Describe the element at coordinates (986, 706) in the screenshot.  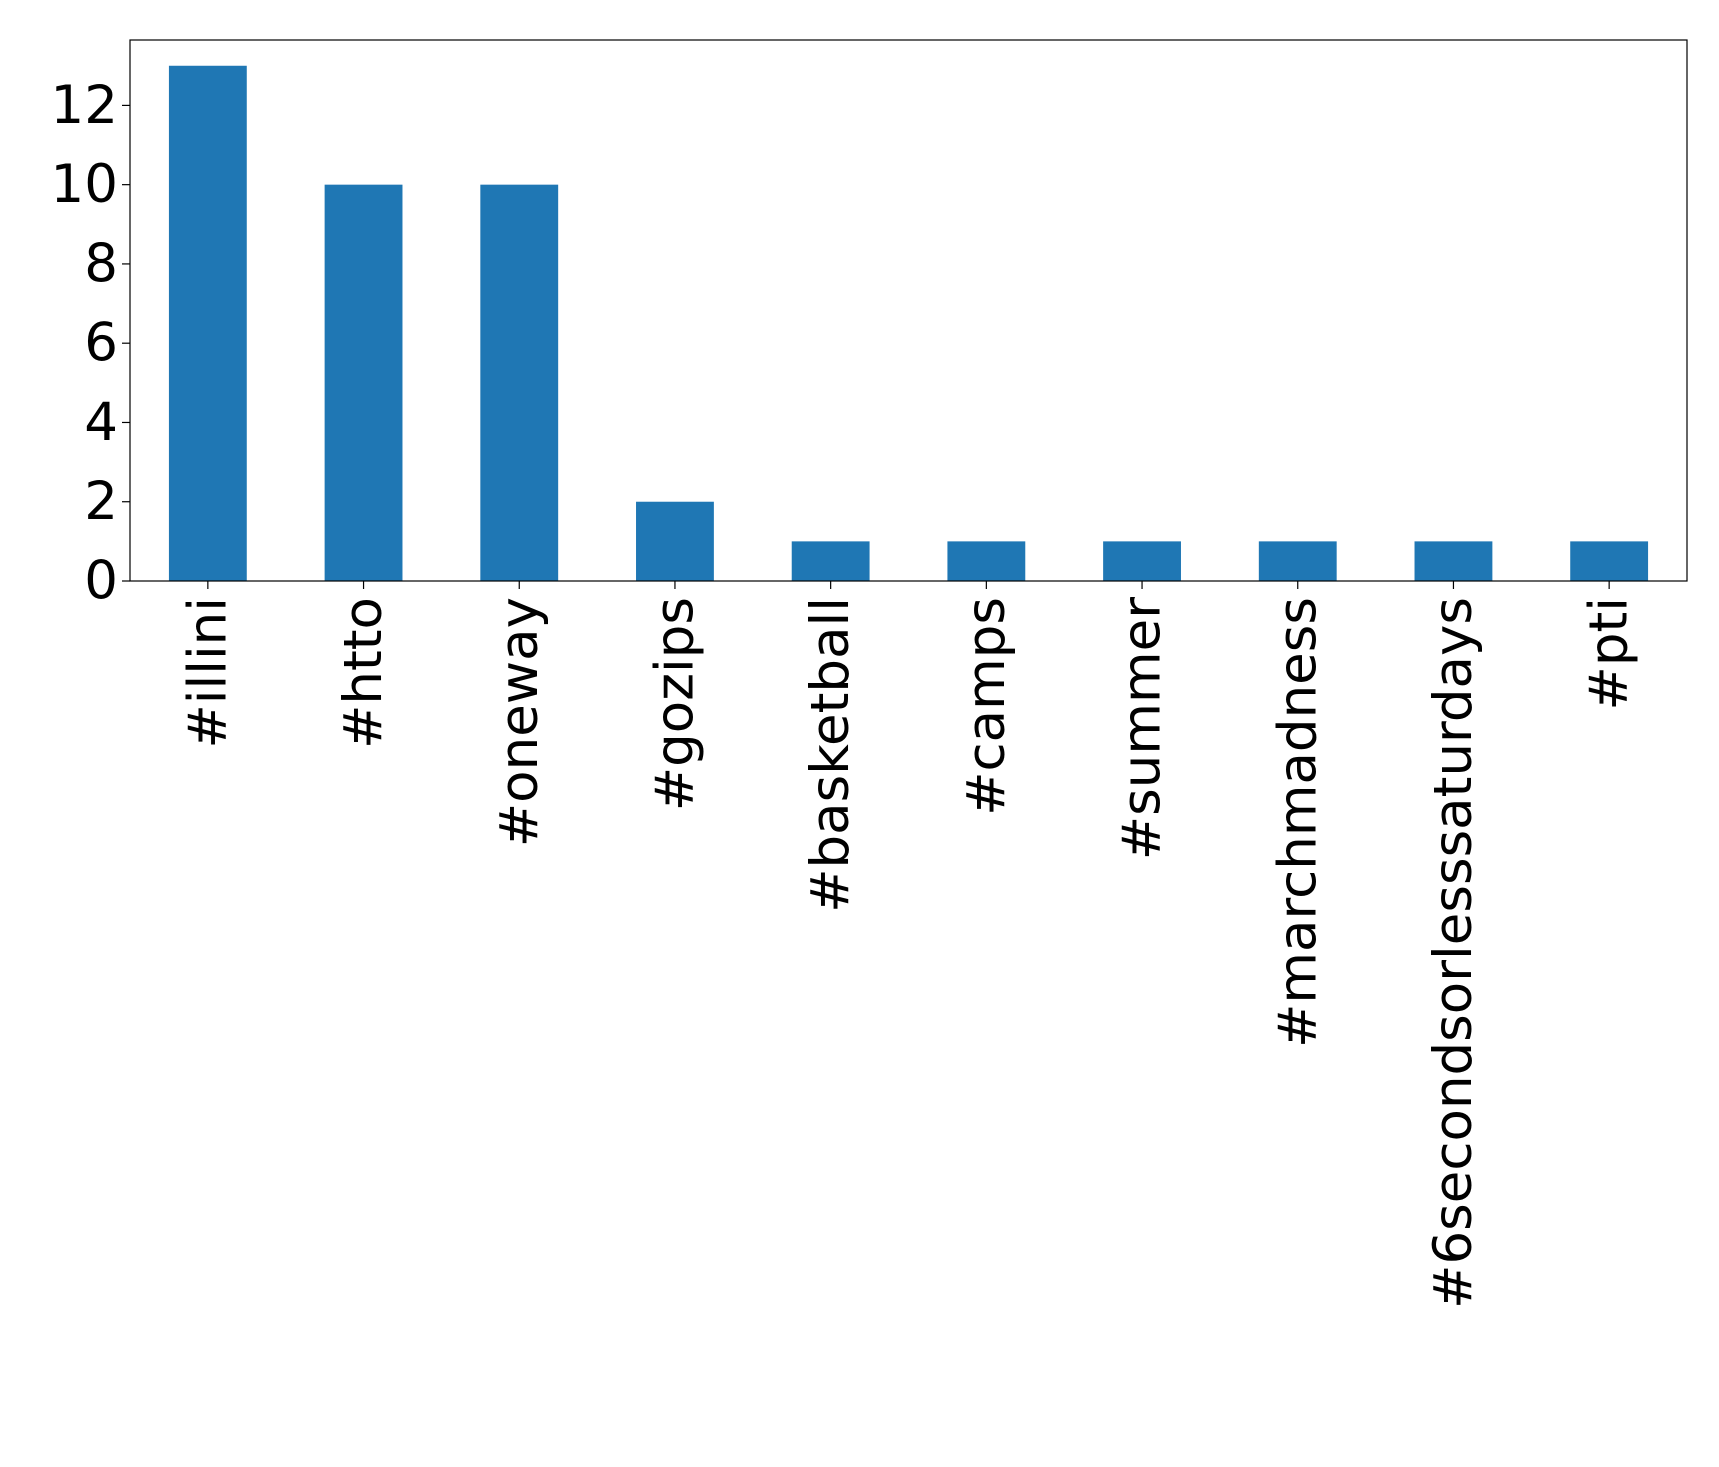
I see `x-tick-label: #camps` at that location.